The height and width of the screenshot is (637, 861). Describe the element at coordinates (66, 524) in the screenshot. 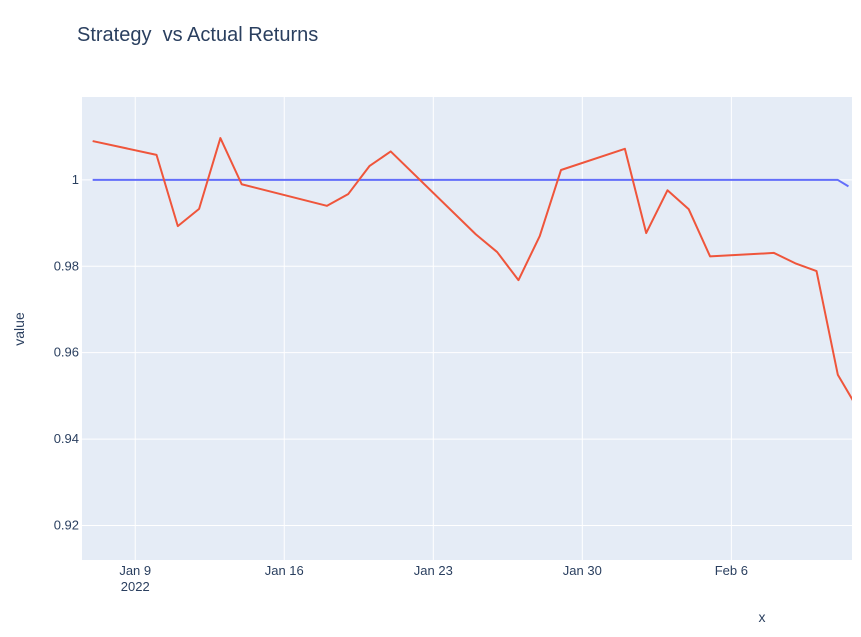

I see `y-tick-label: 0.92` at that location.